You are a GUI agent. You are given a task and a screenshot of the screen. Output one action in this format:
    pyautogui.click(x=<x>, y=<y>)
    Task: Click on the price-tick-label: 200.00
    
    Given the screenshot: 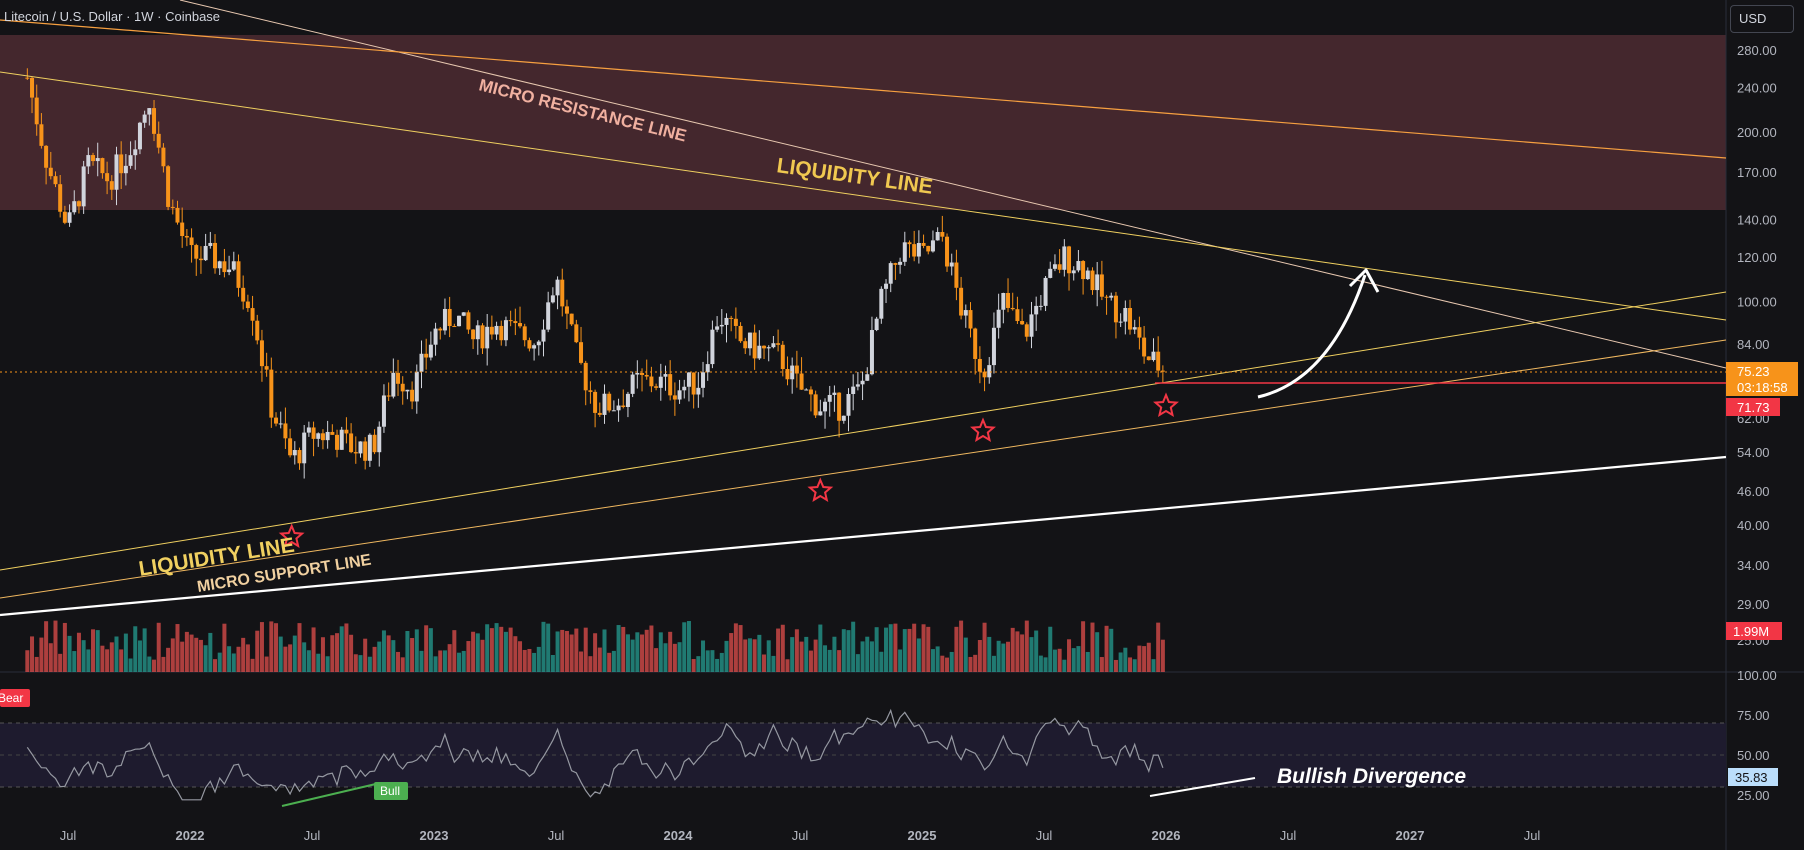 What is the action you would take?
    pyautogui.click(x=1757, y=132)
    